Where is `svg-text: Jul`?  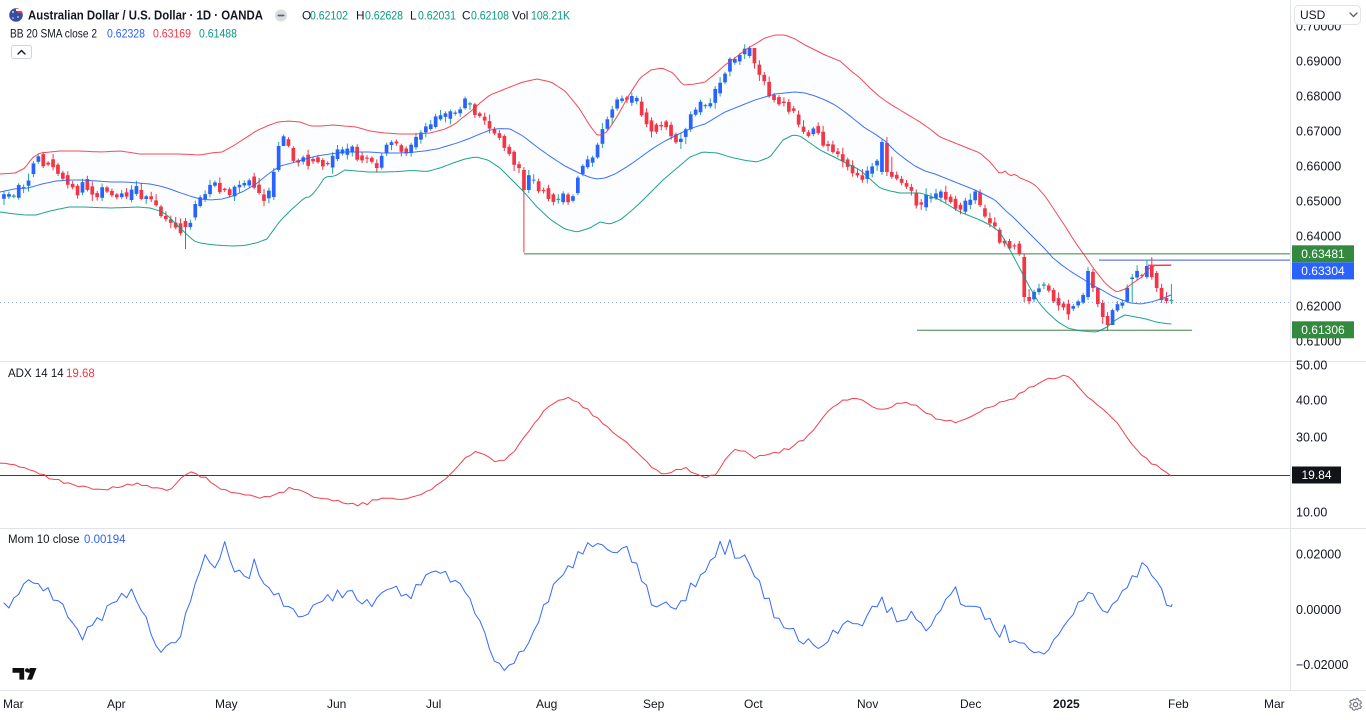
svg-text: Jul is located at coordinates (433, 704).